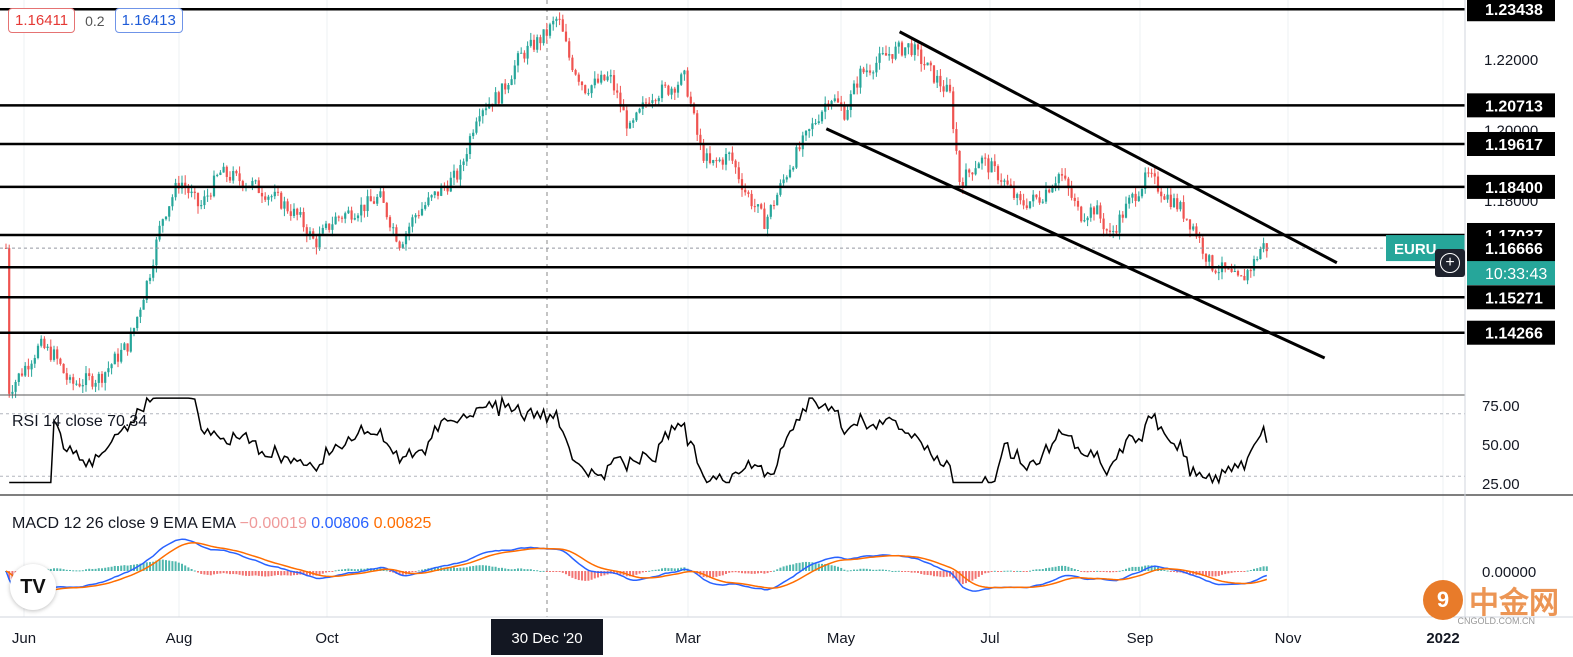 This screenshot has height=657, width=1573. I want to click on add-alert-button: +, so click(1450, 263).